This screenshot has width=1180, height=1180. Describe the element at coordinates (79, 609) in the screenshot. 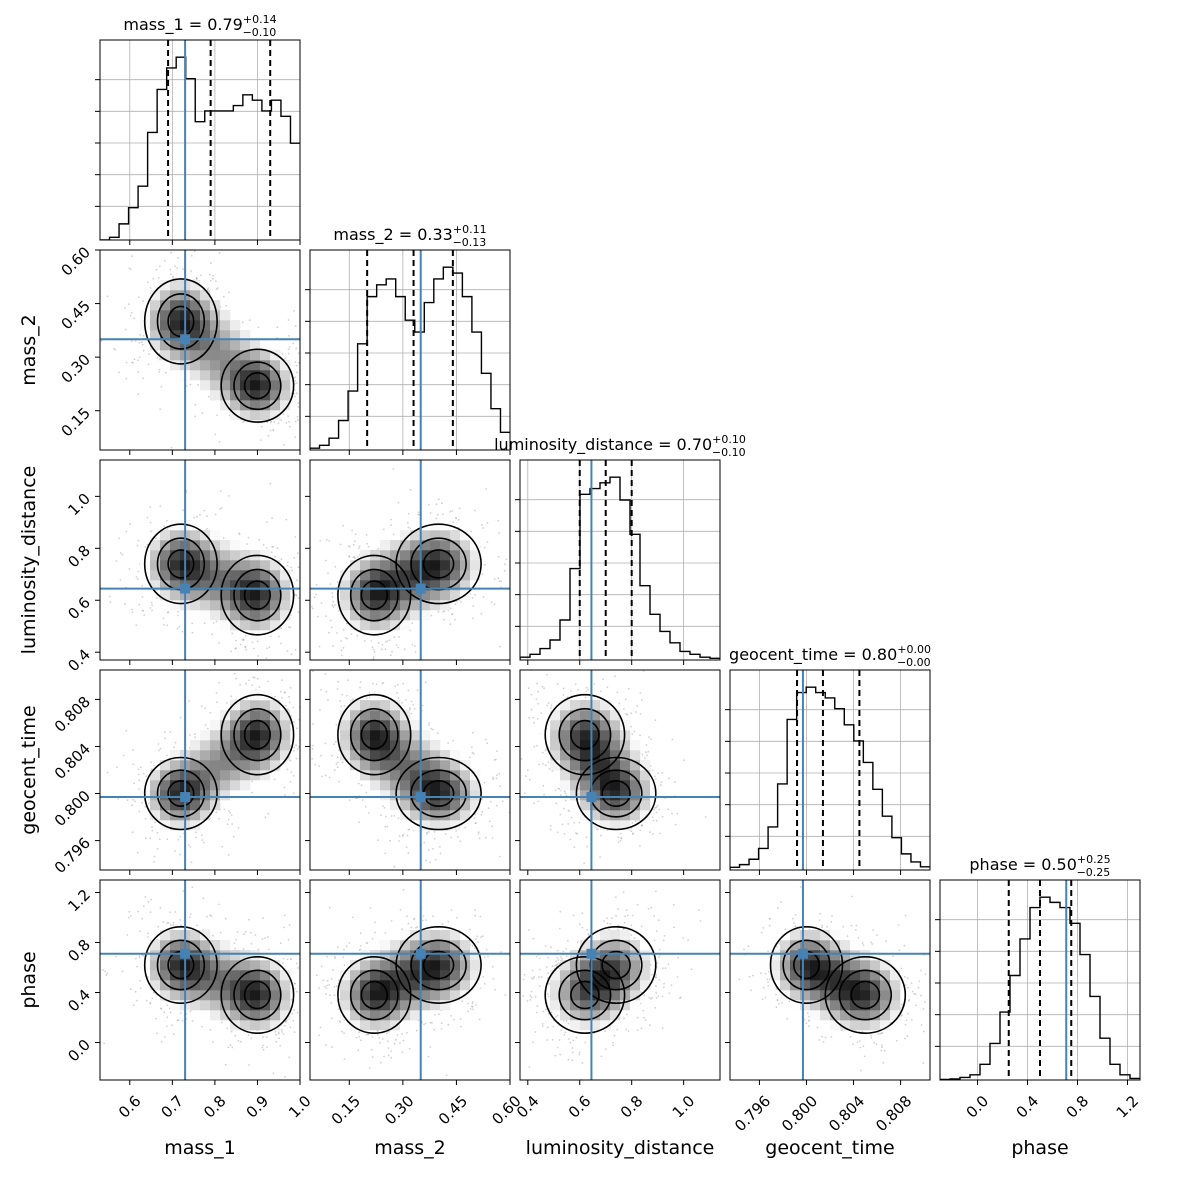

I see `y-tick-label: 0.6` at that location.